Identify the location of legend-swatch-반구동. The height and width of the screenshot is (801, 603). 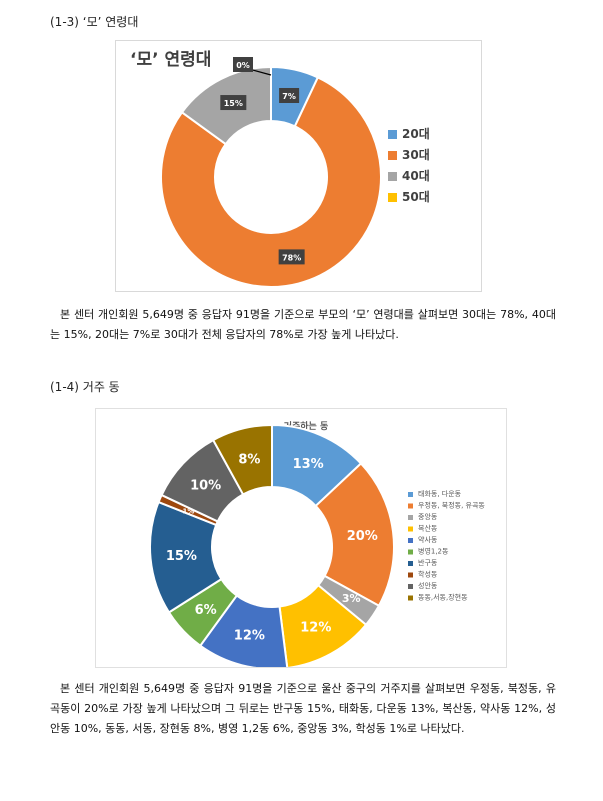
(410, 563).